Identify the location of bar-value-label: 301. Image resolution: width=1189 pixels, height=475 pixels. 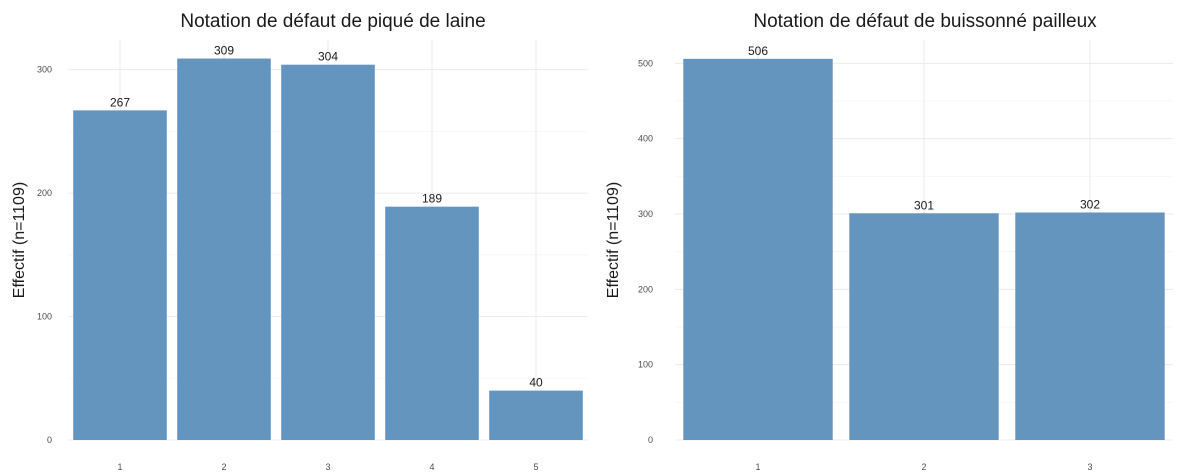
(924, 205).